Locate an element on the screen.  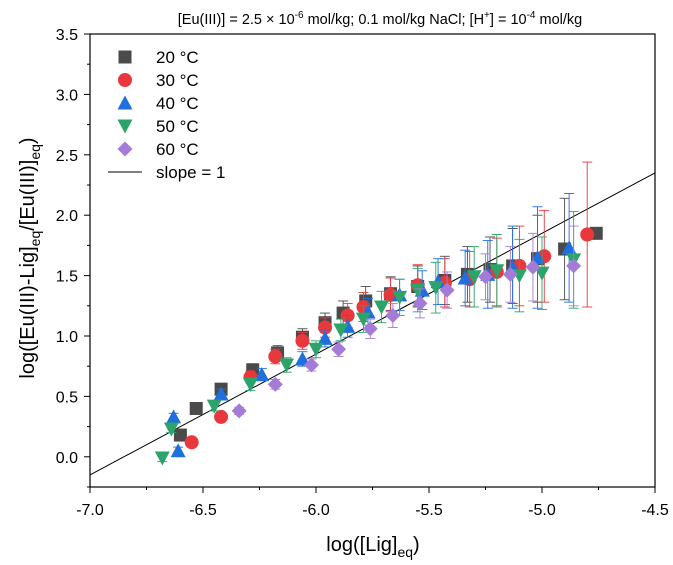
y-tick-label: 2.0 is located at coordinates (67, 216).